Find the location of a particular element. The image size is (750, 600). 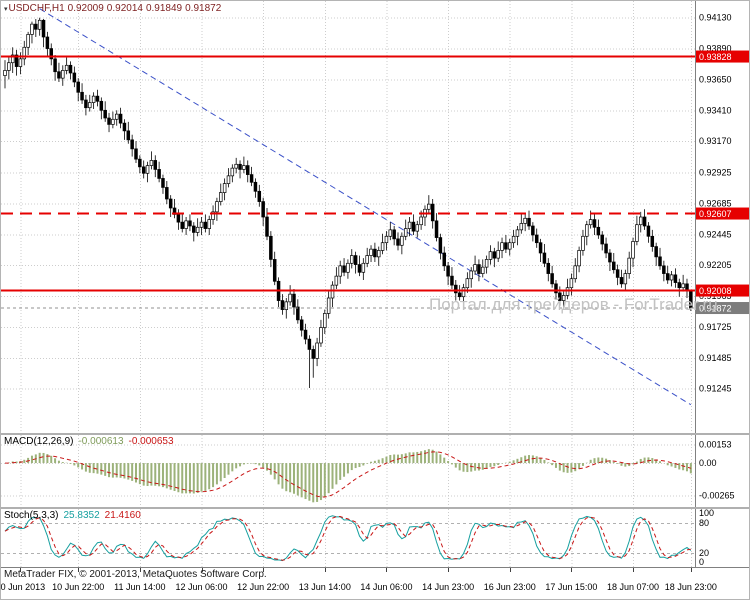

svg-text: 0.92008 is located at coordinates (715, 291).